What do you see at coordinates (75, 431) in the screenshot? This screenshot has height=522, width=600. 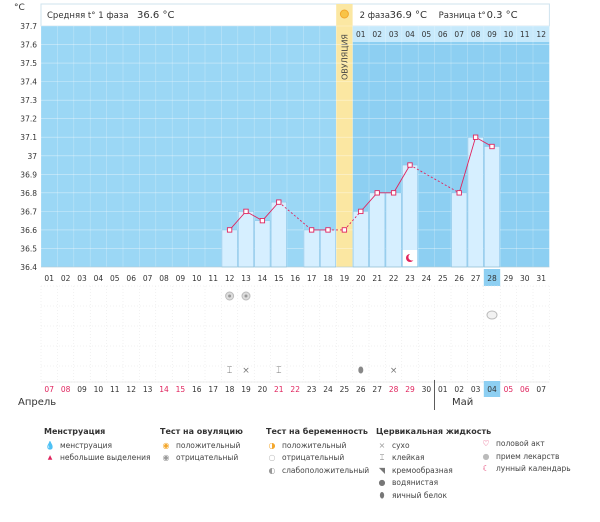 I see `legend-menstruation-title: Менструация` at bounding box center [75, 431].